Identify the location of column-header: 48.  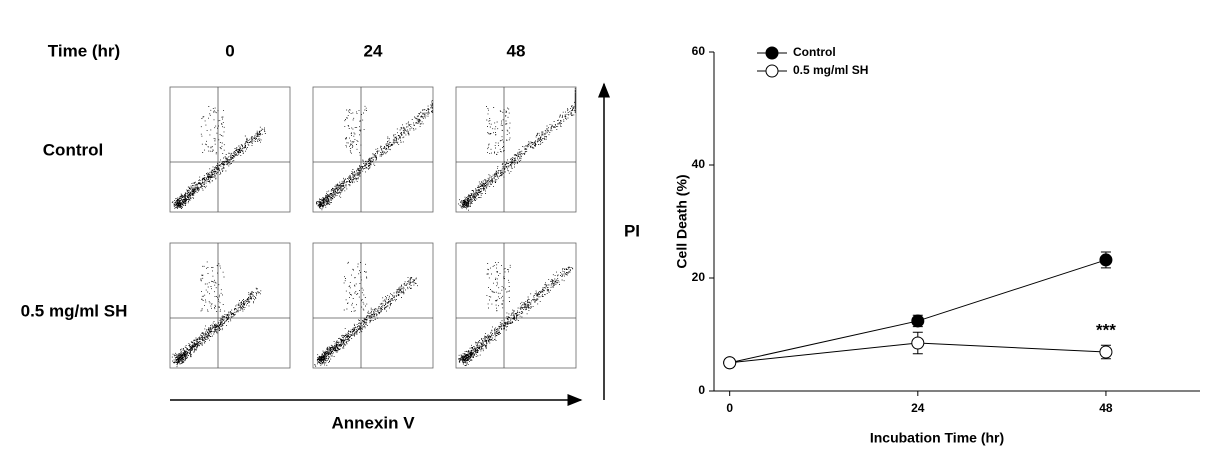
(516, 50).